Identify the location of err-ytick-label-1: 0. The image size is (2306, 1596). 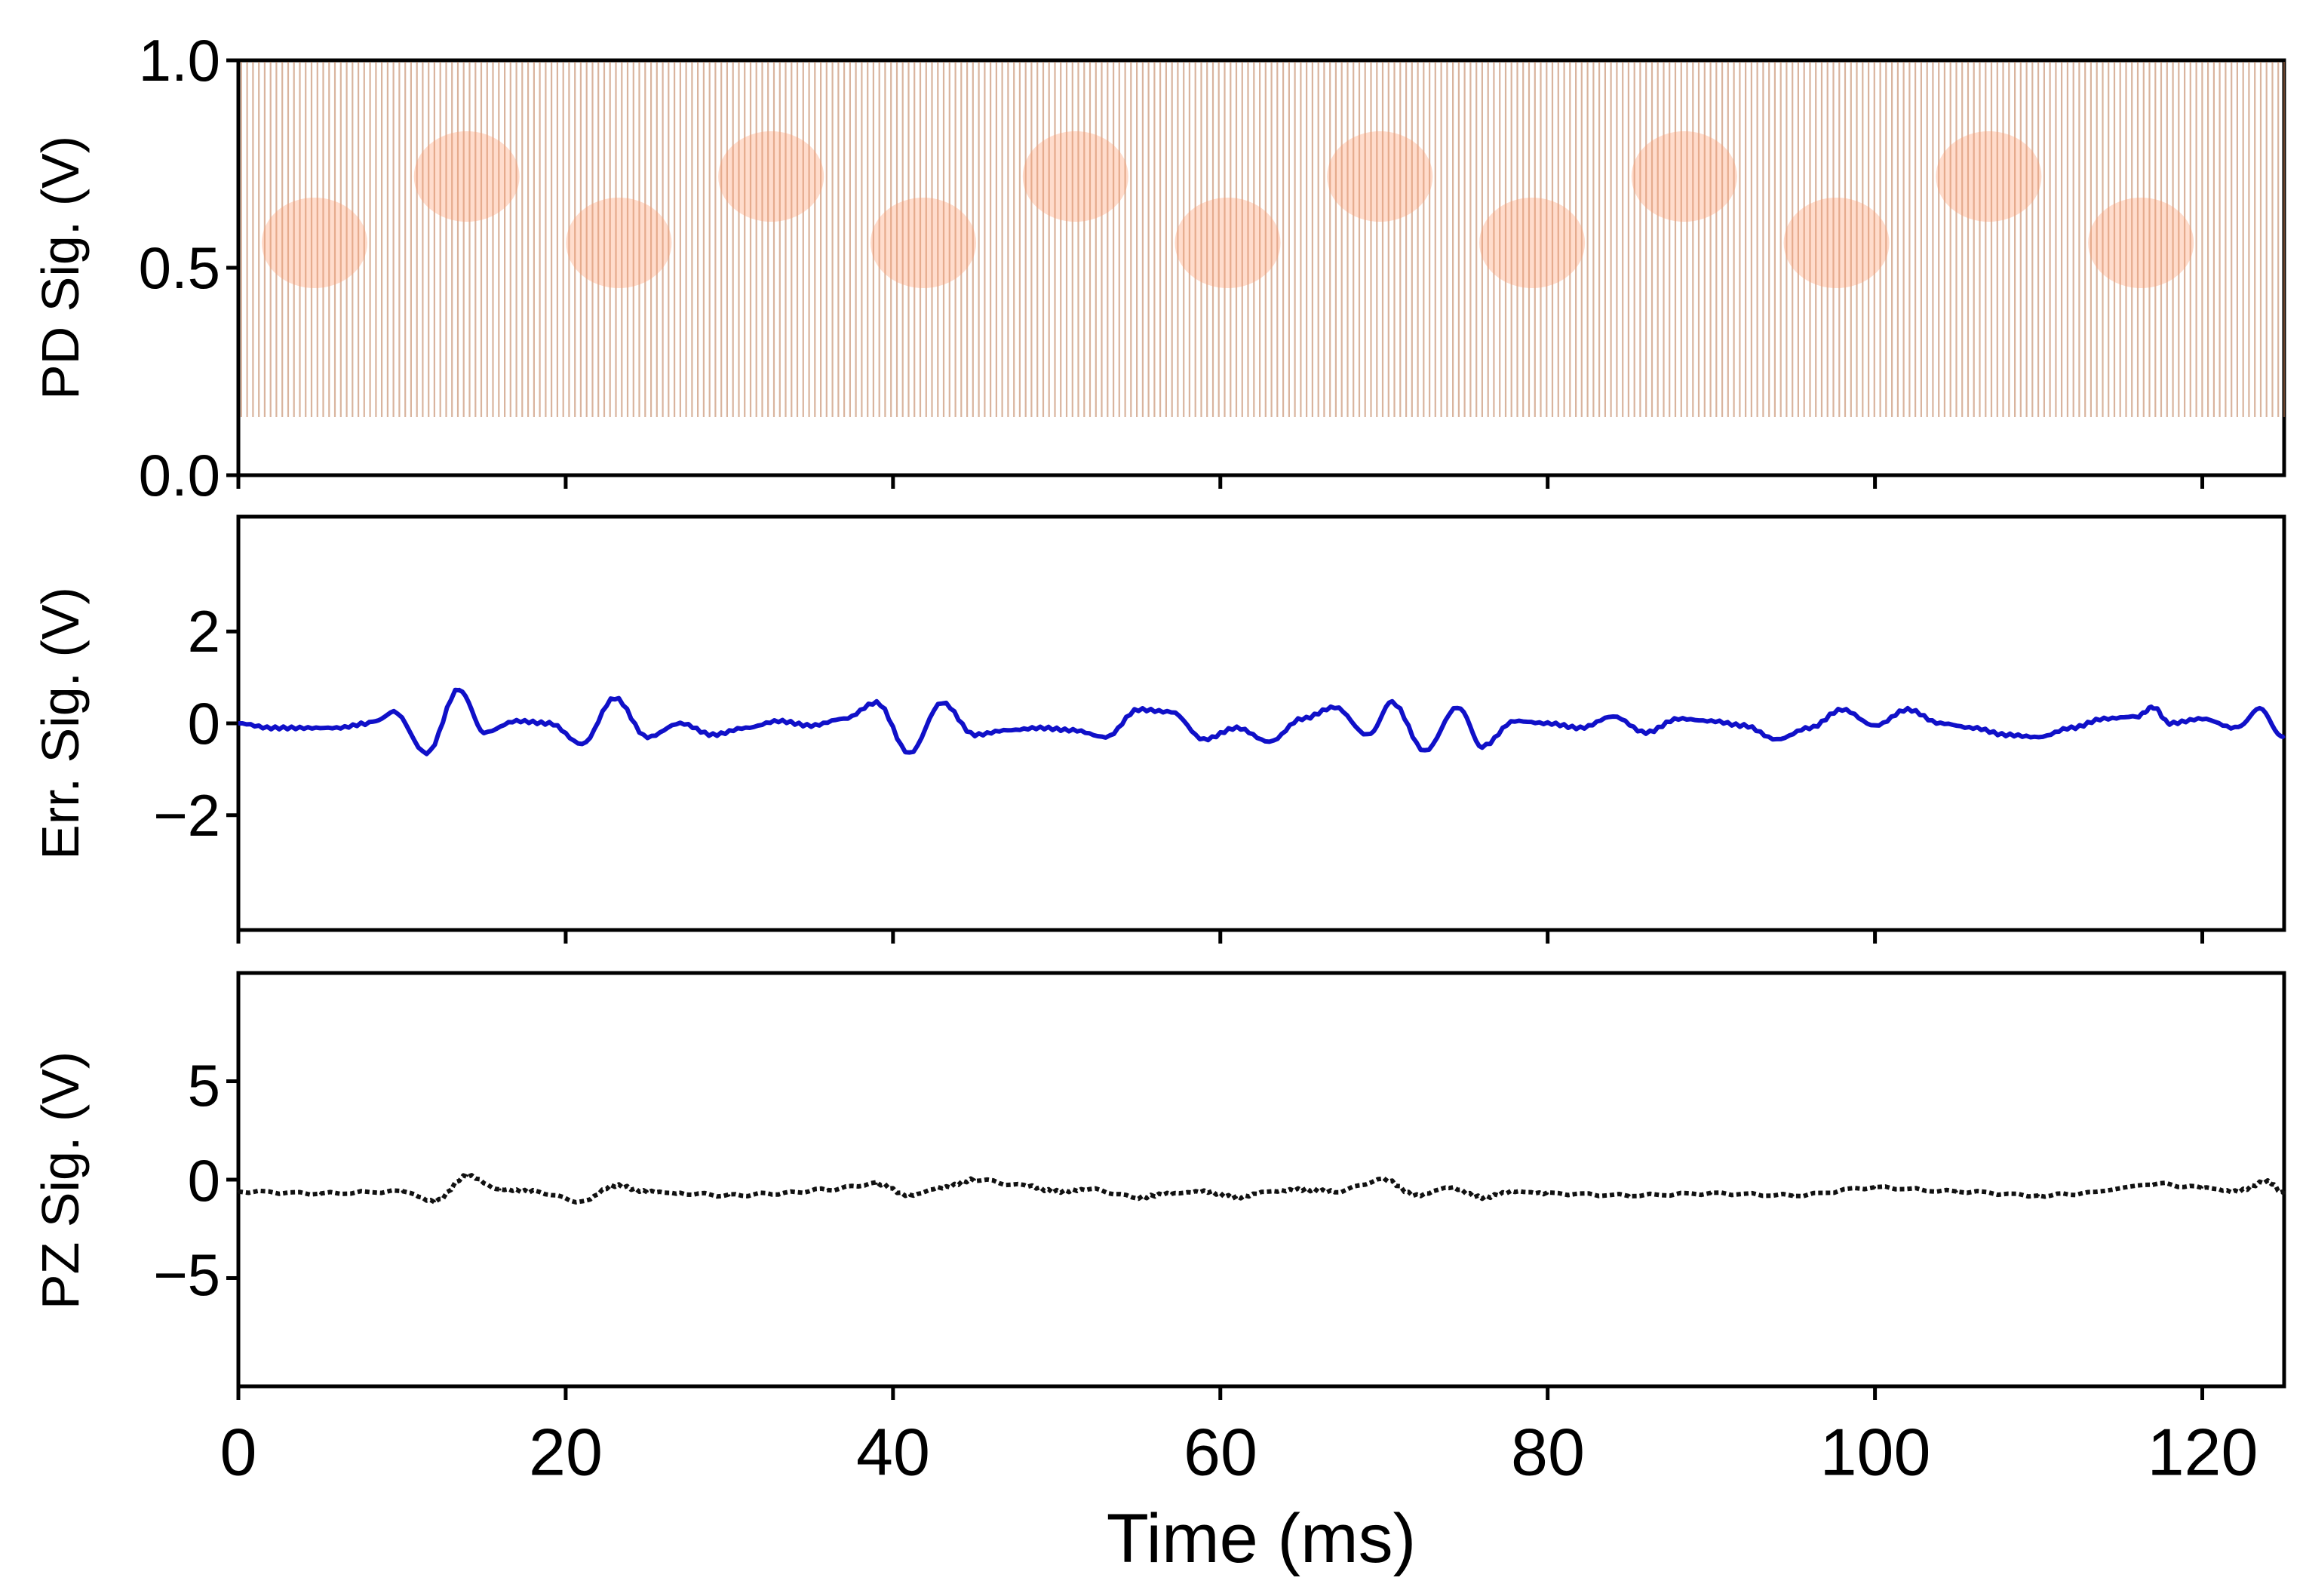
(204, 724).